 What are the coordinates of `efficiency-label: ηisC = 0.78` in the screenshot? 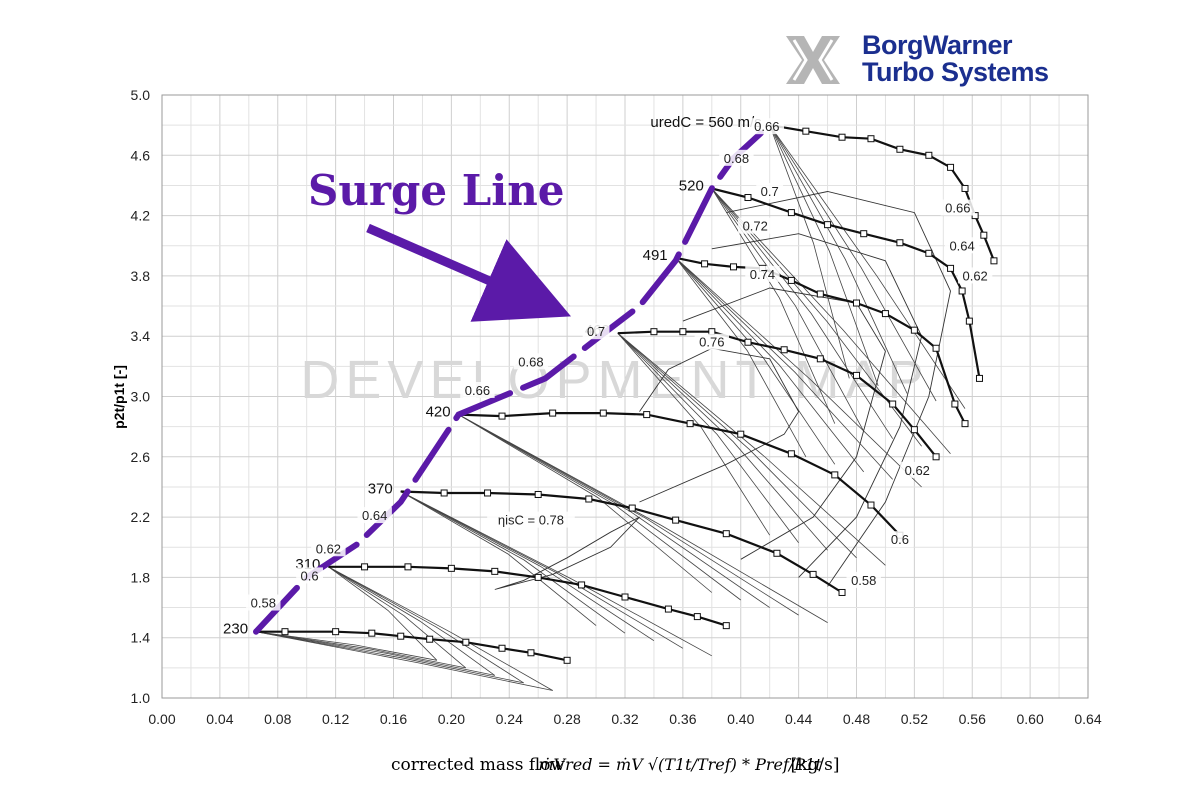 It's located at (531, 520).